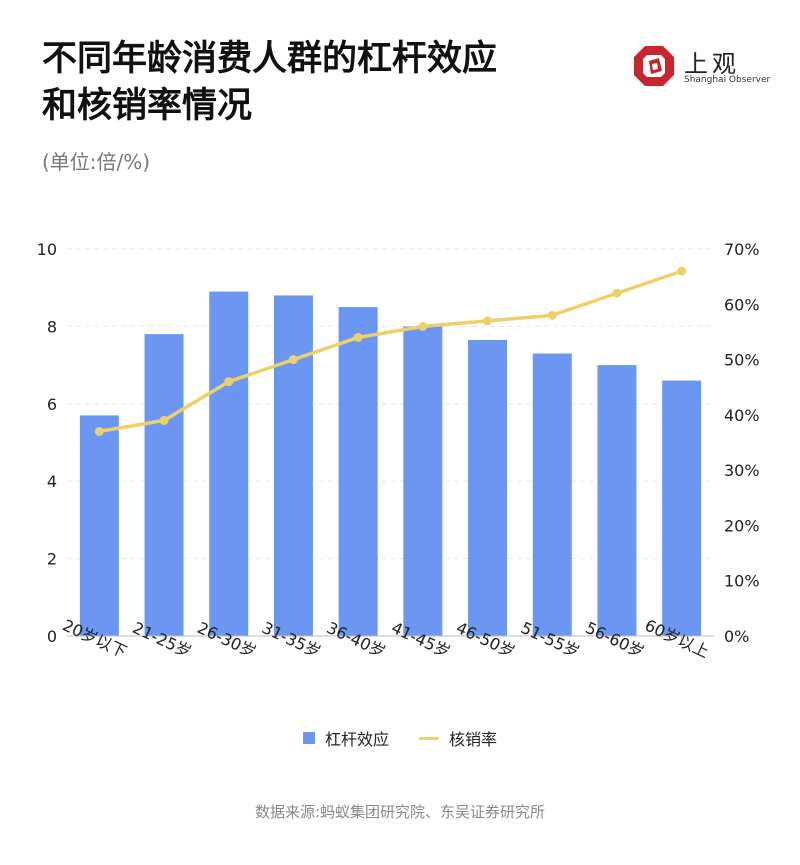 This screenshot has width=800, height=865. I want to click on y-left-tick: 2, so click(52, 559).